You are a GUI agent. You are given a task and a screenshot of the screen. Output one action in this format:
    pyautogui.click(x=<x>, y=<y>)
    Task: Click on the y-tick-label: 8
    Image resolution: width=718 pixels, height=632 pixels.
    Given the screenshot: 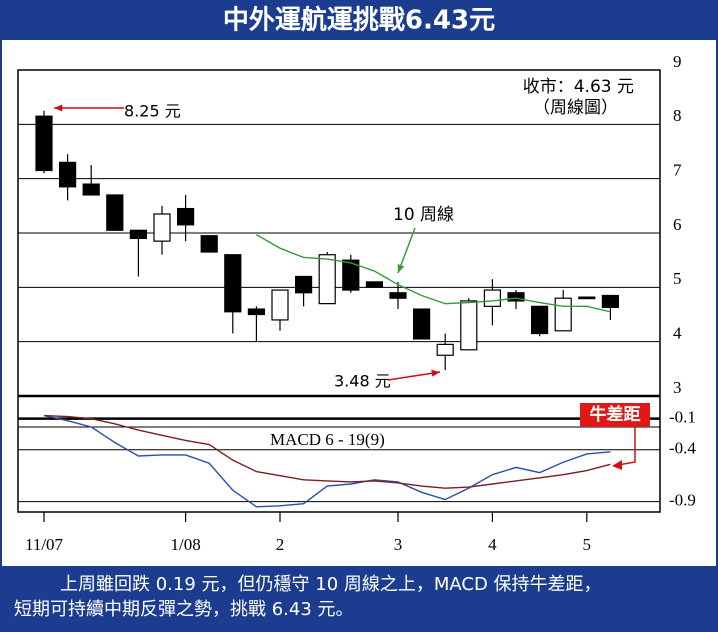 What is the action you would take?
    pyautogui.click(x=677, y=115)
    